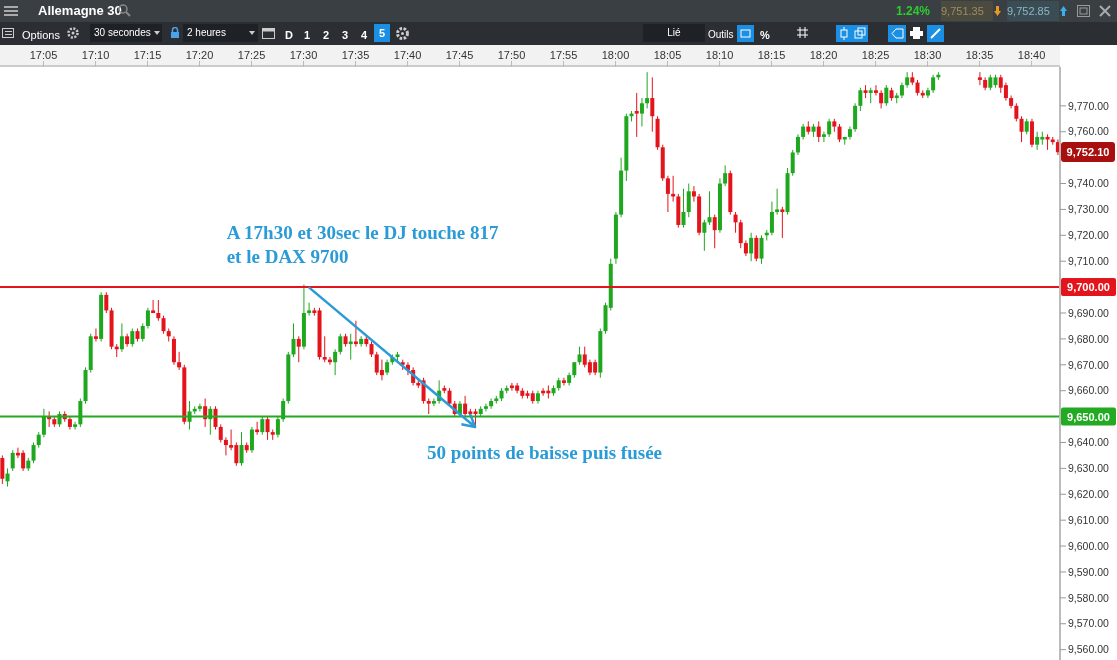 This screenshot has height=660, width=1117. I want to click on x-tick-label: 18:15, so click(771, 55).